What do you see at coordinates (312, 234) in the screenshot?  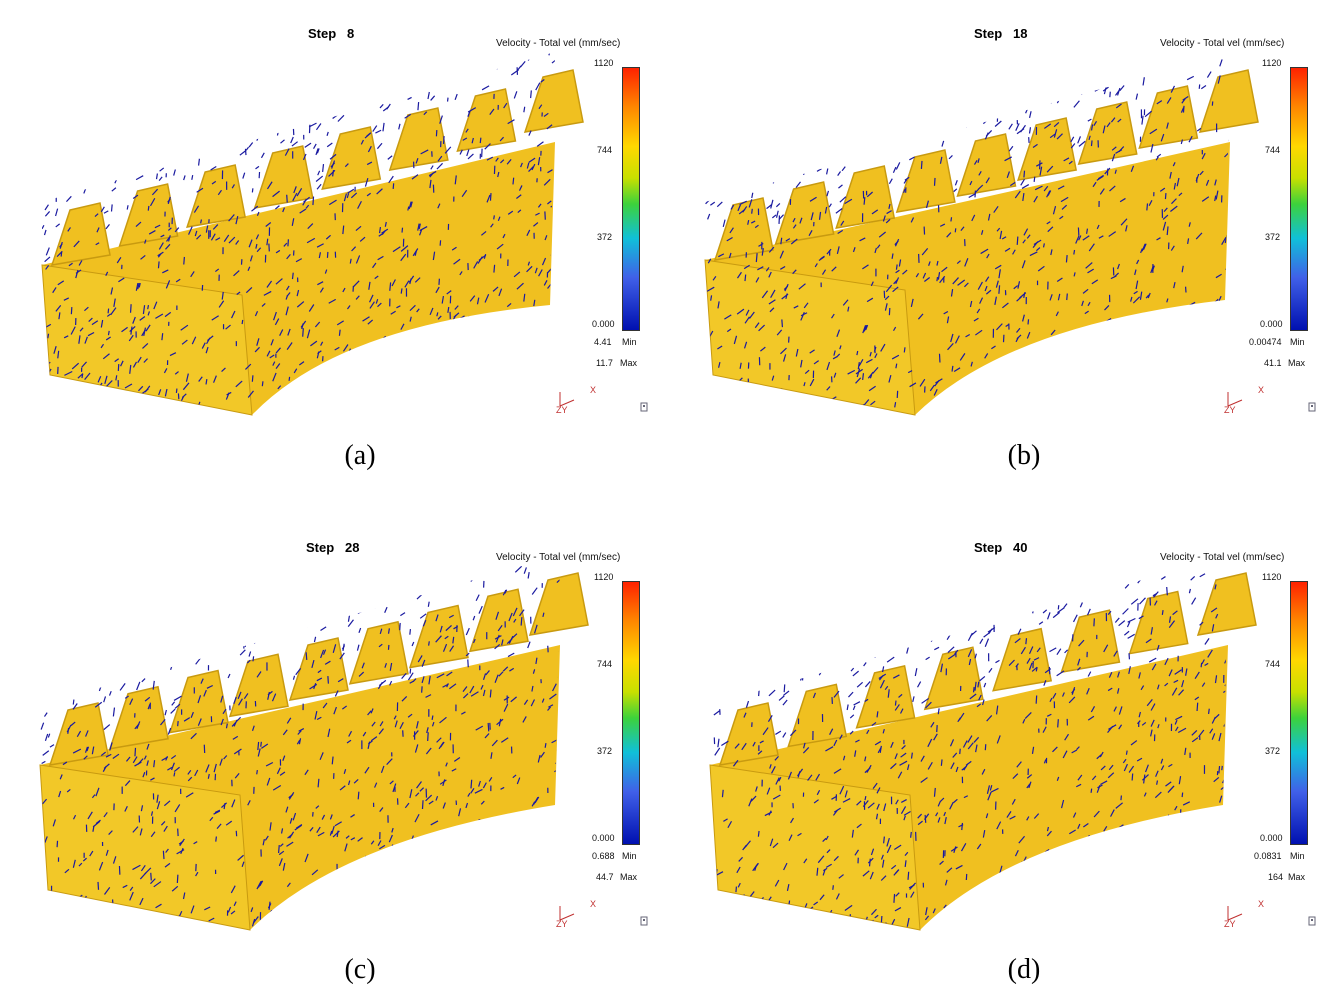 I see `gear-render` at bounding box center [312, 234].